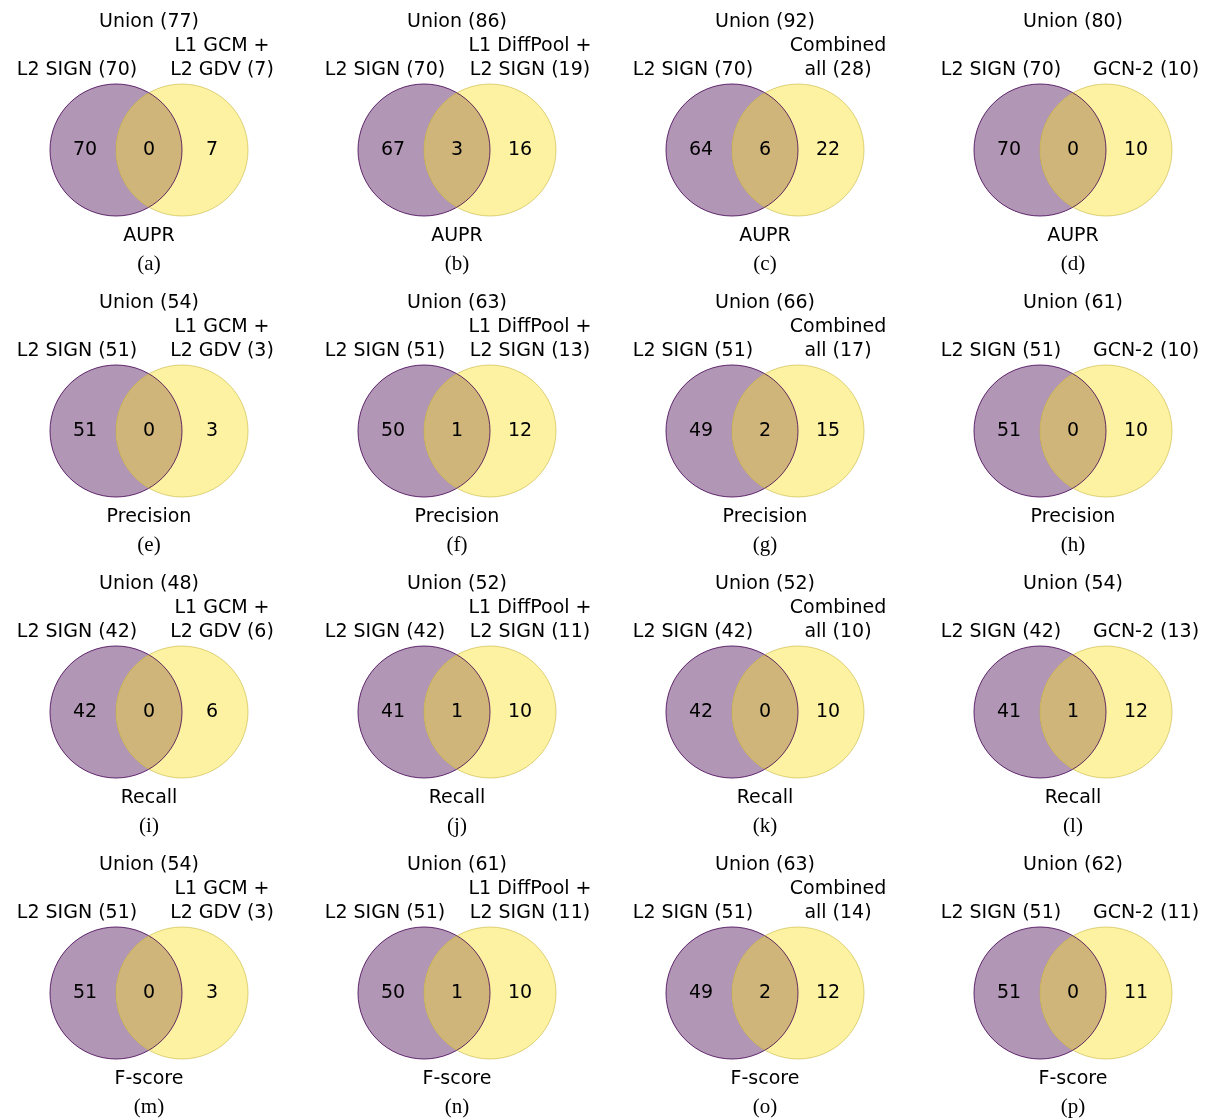 This screenshot has width=1205, height=1120. I want to click on category-label: Combined all (28), so click(838, 55).